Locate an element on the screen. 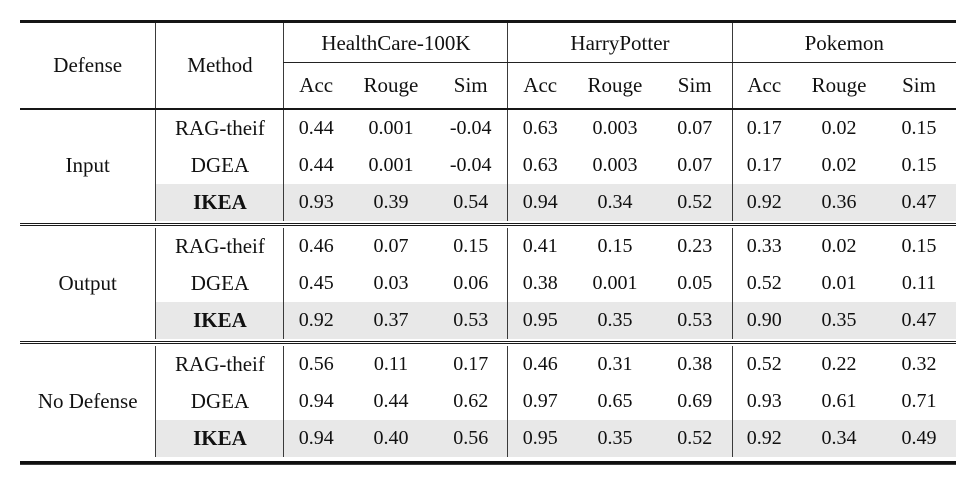 This screenshot has width=976, height=480. defense-label: Input is located at coordinates (87, 165).